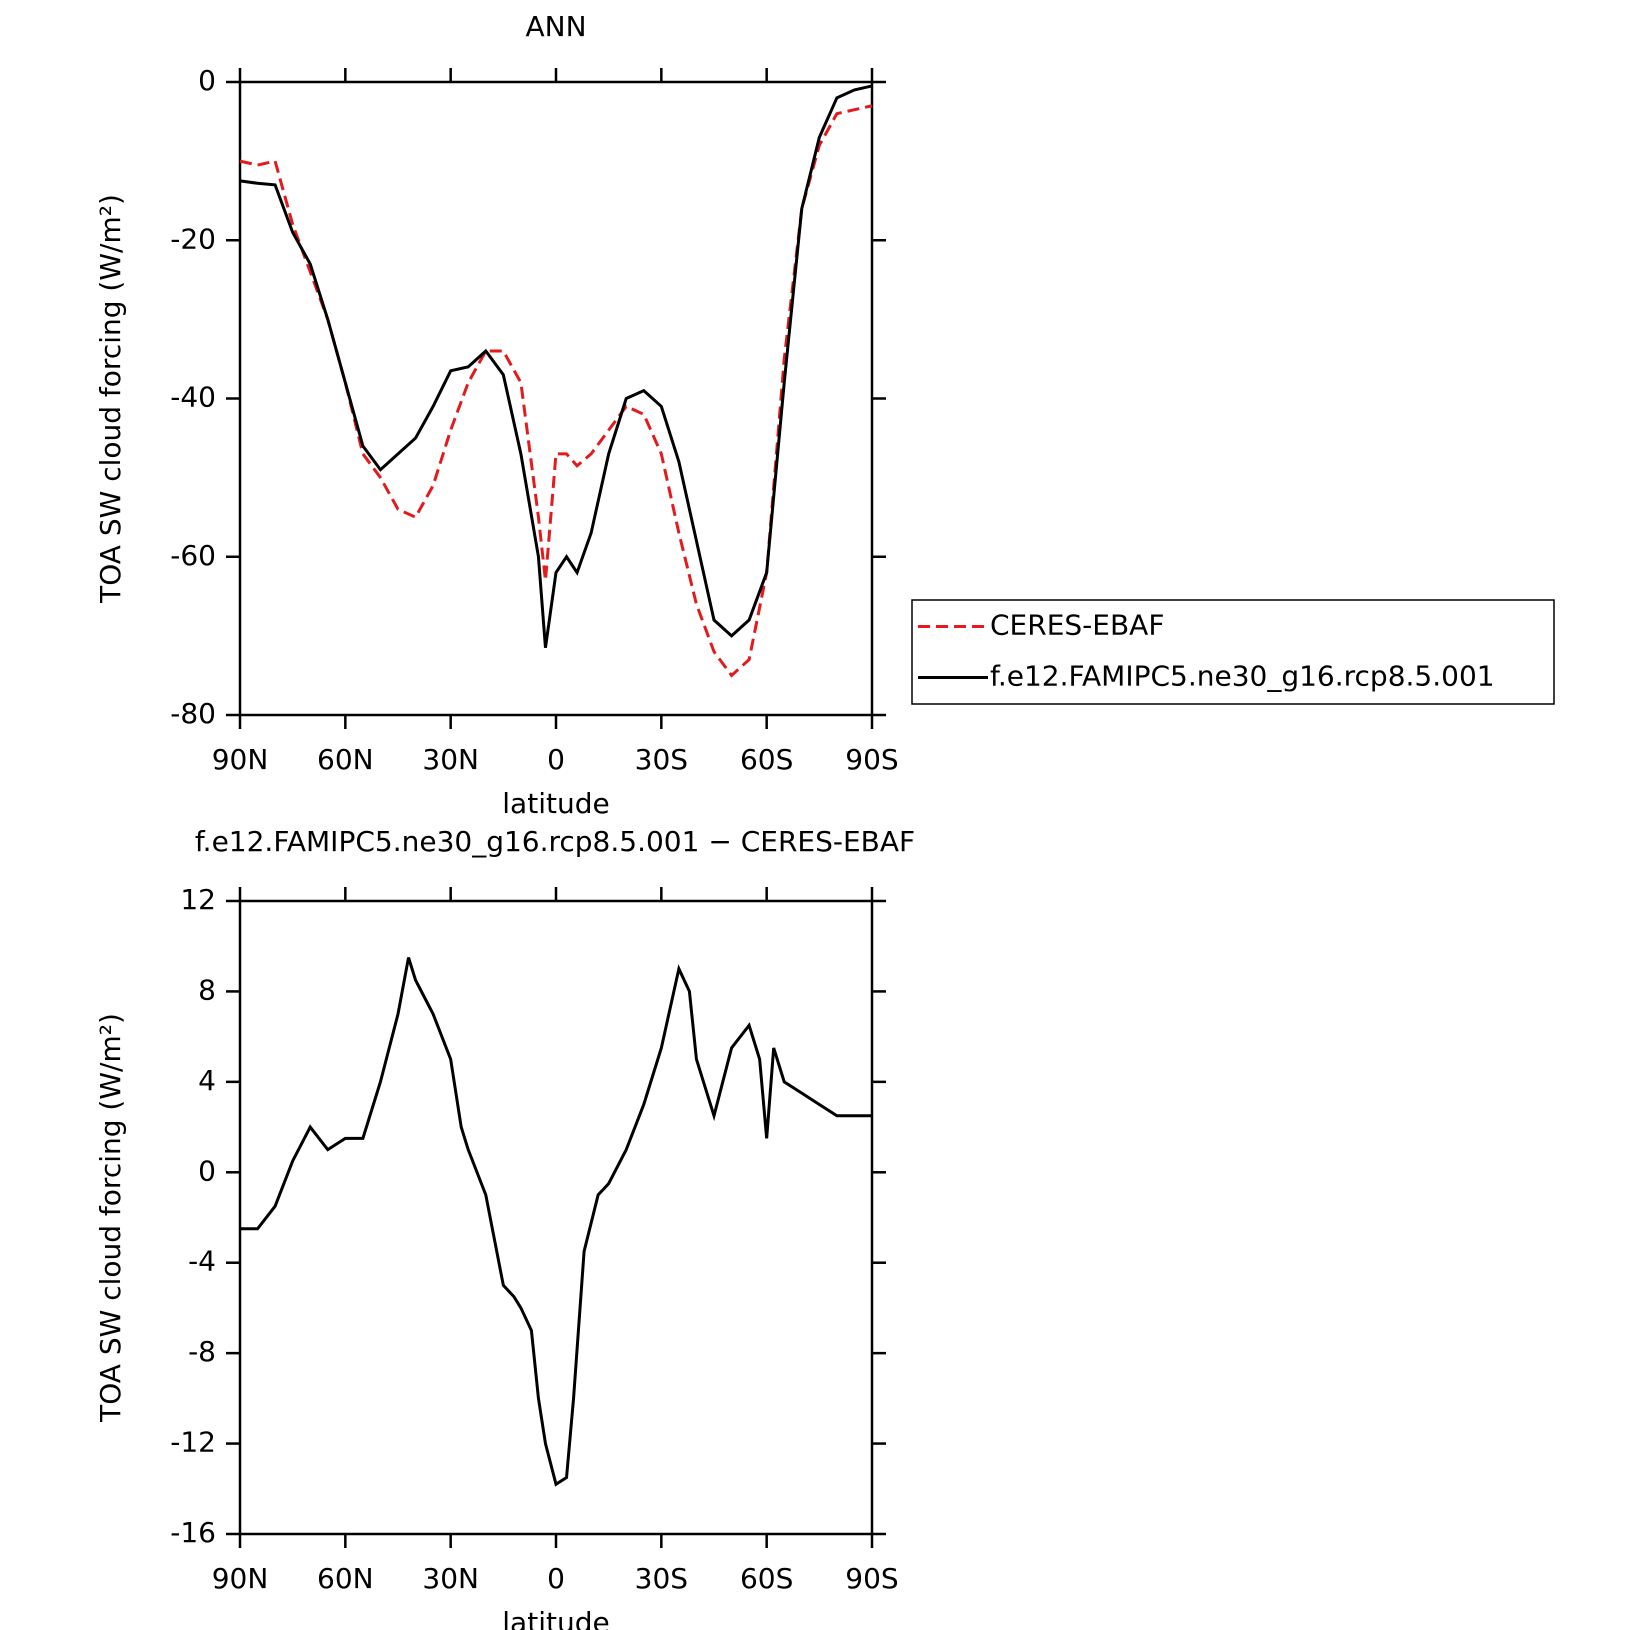  What do you see at coordinates (202, 1351) in the screenshot?
I see `y-tick-label: -8` at bounding box center [202, 1351].